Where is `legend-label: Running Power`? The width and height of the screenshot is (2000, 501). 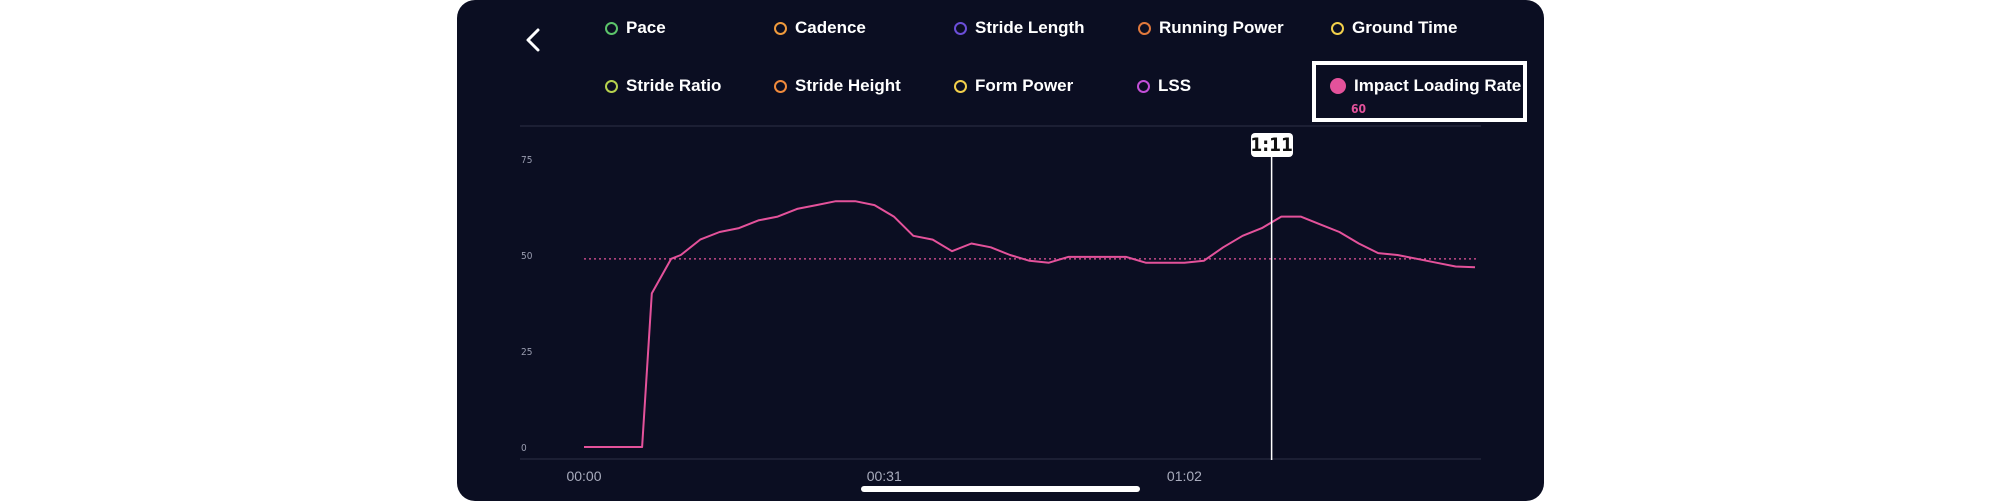 legend-label: Running Power is located at coordinates (1221, 27).